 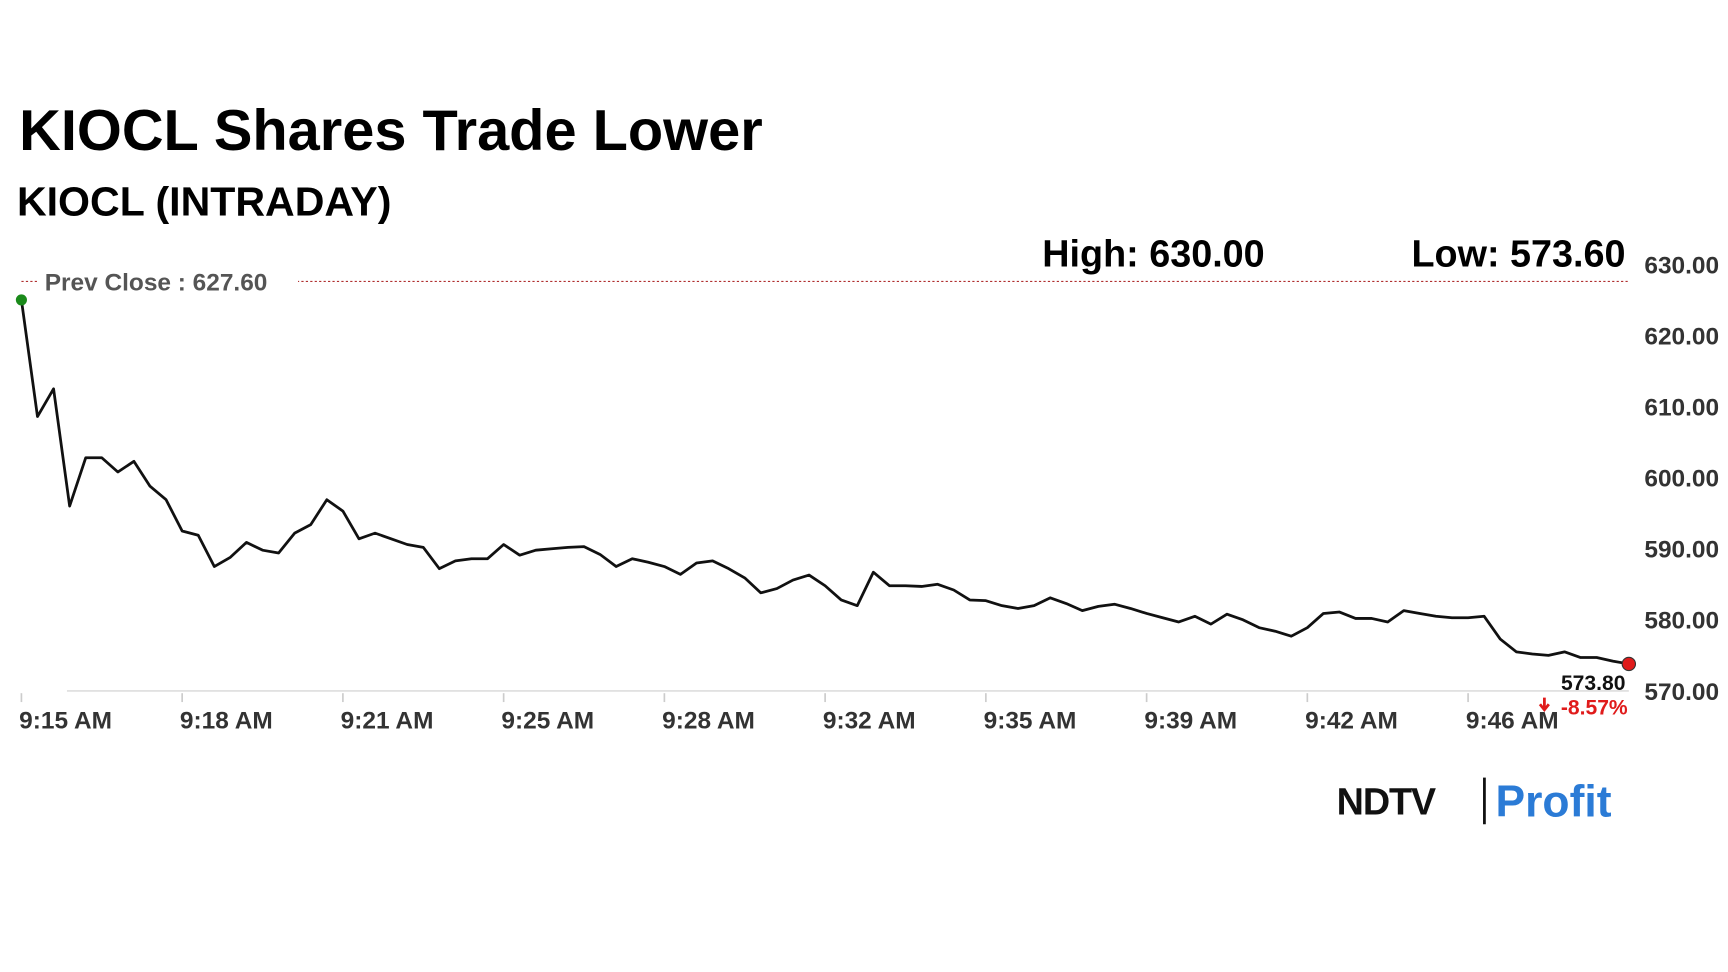 I want to click on x-tick-label: 9:18 AM, so click(x=226, y=721).